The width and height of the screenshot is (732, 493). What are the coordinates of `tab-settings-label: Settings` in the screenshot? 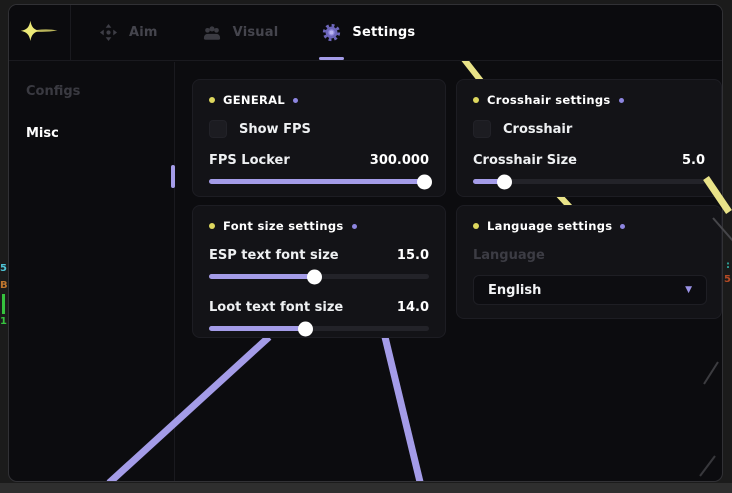 It's located at (384, 32).